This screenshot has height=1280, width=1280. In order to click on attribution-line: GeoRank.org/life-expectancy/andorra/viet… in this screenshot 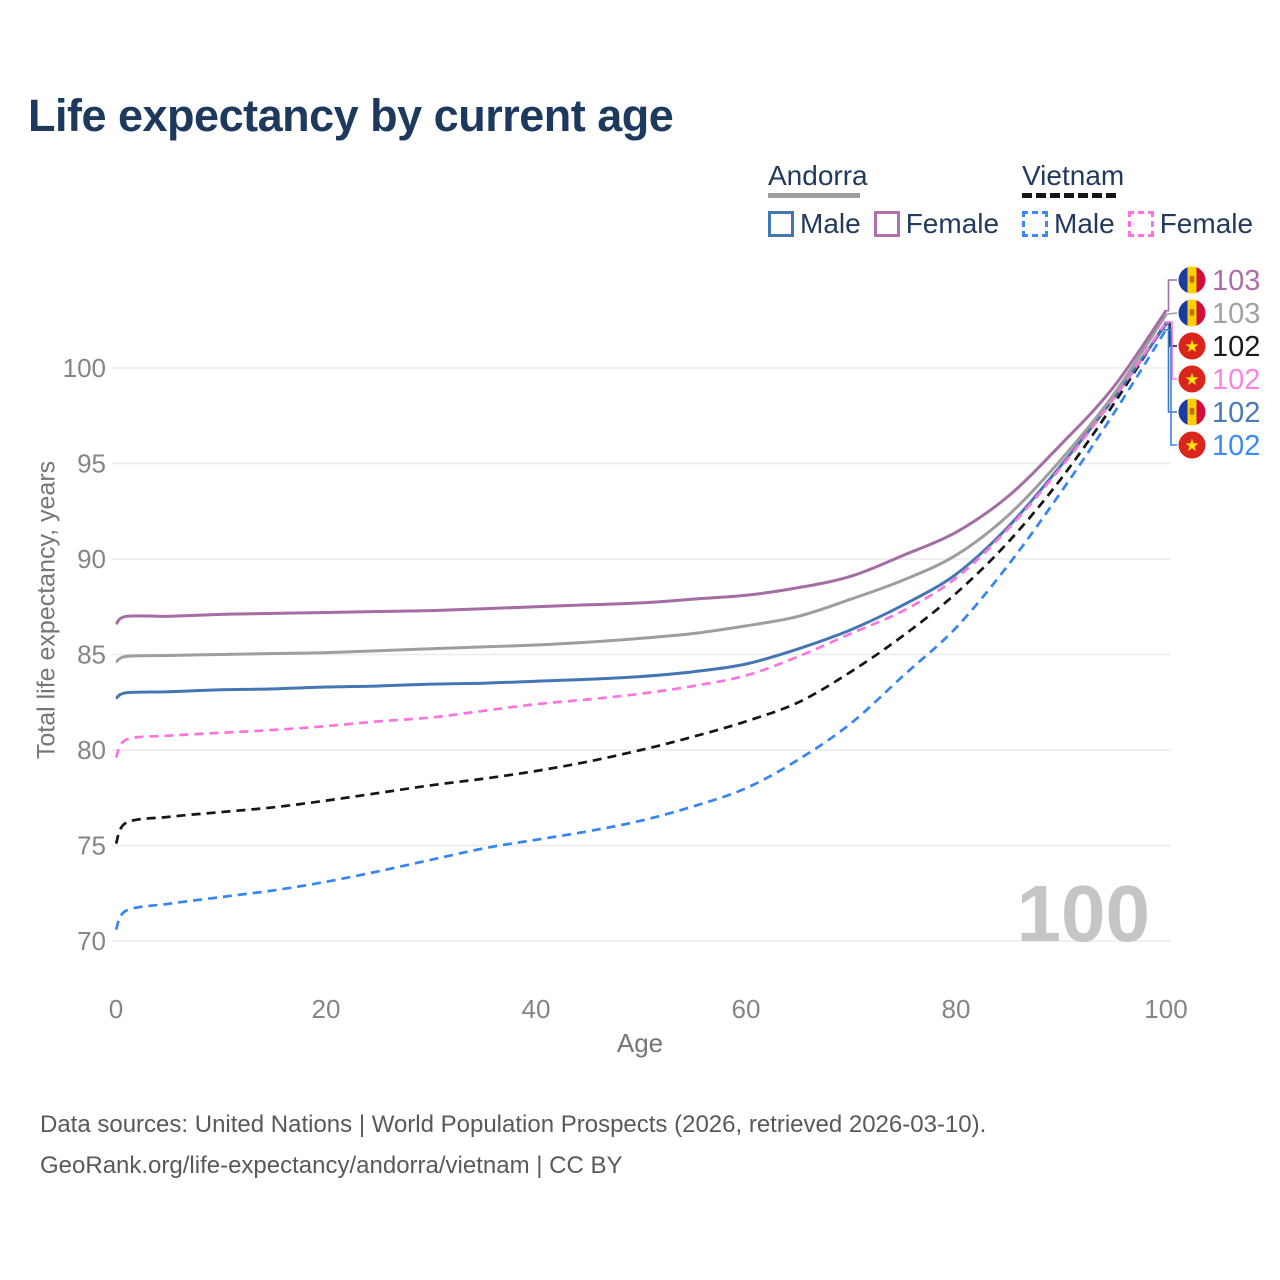, I will do `click(331, 1165)`.